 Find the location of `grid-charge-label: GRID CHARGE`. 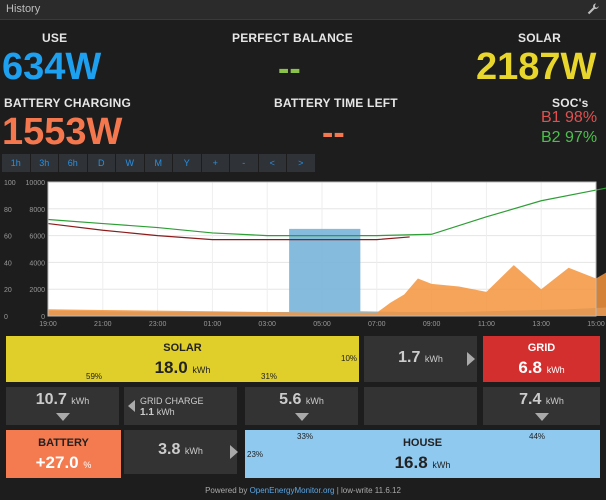

grid-charge-label: GRID CHARGE is located at coordinates (172, 401).